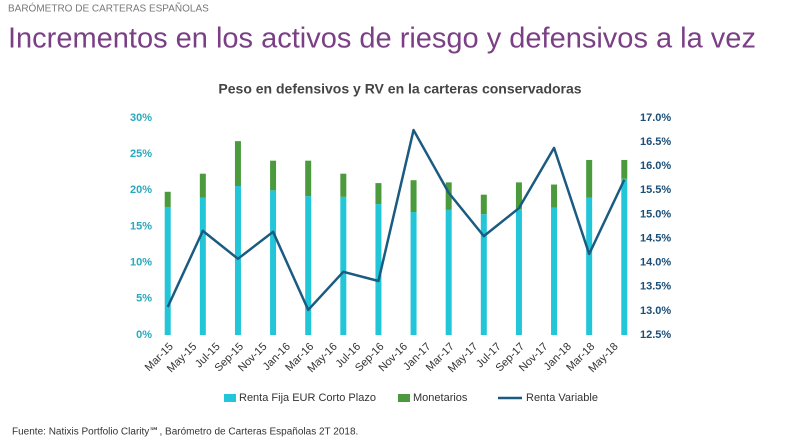 This screenshot has width=800, height=446. What do you see at coordinates (144, 335) in the screenshot?
I see `y-tick-label: 0%` at bounding box center [144, 335].